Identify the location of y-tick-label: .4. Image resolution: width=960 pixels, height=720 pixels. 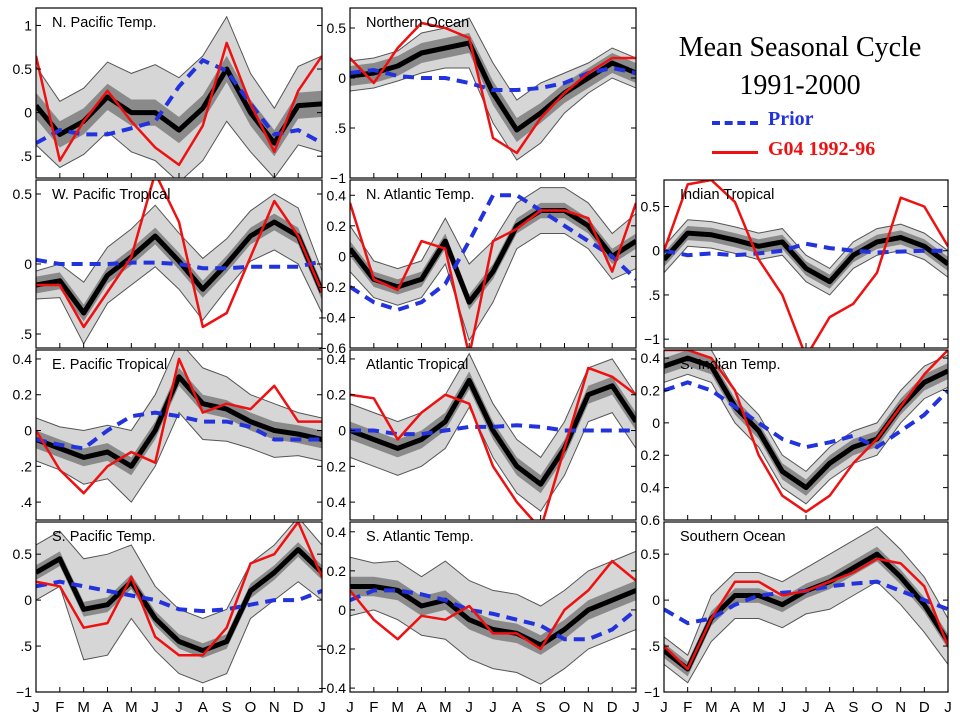
(26, 502).